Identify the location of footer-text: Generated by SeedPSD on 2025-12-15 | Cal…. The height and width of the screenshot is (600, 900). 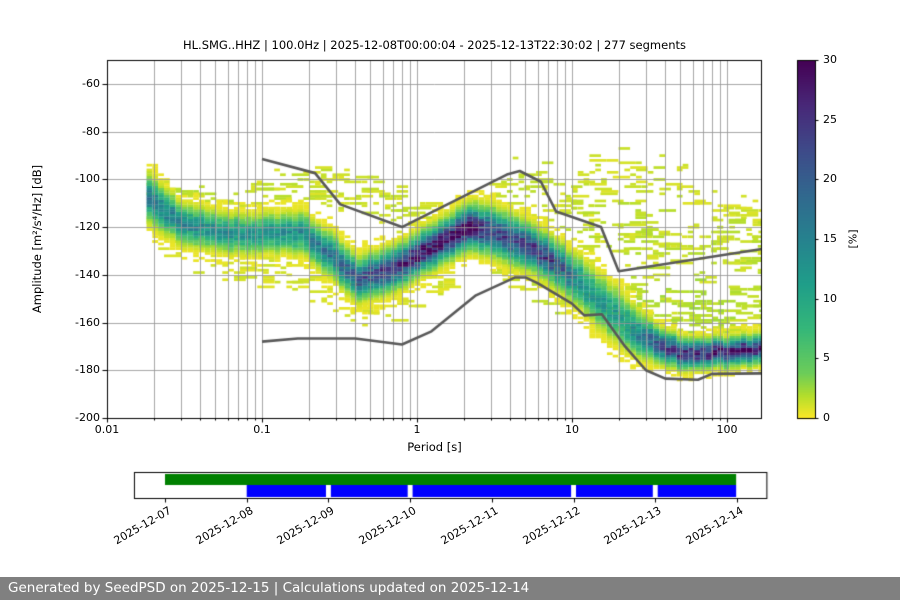
(269, 588).